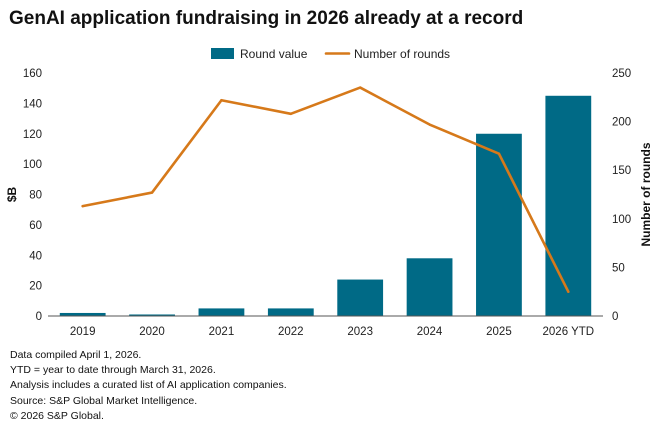 Image resolution: width=660 pixels, height=434 pixels. I want to click on y-tick-label: 60, so click(35, 226).